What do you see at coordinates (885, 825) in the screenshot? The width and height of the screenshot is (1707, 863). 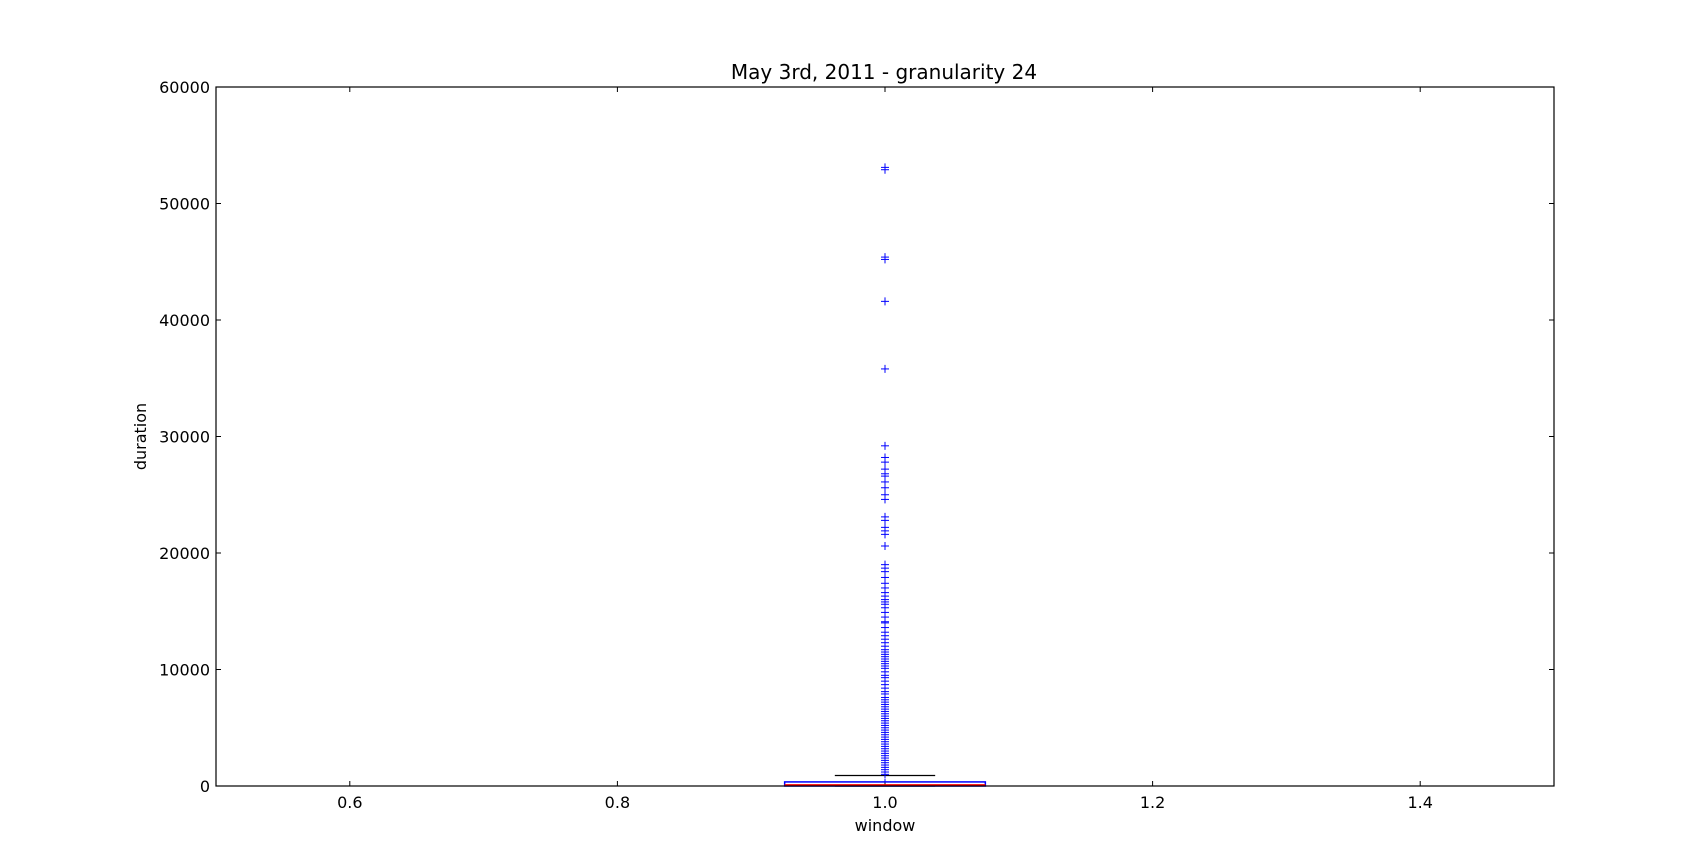 I see `x-axis-label: window` at bounding box center [885, 825].